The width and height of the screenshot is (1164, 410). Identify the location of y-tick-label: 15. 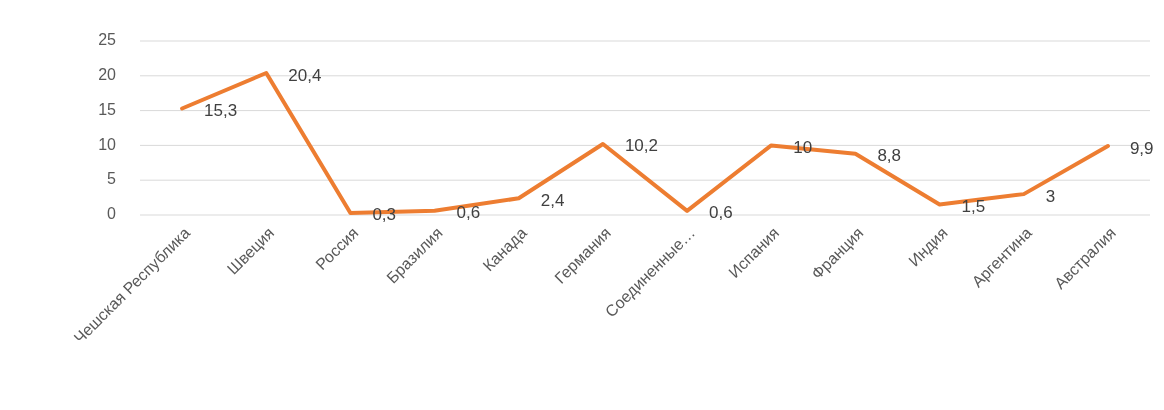
(107, 109).